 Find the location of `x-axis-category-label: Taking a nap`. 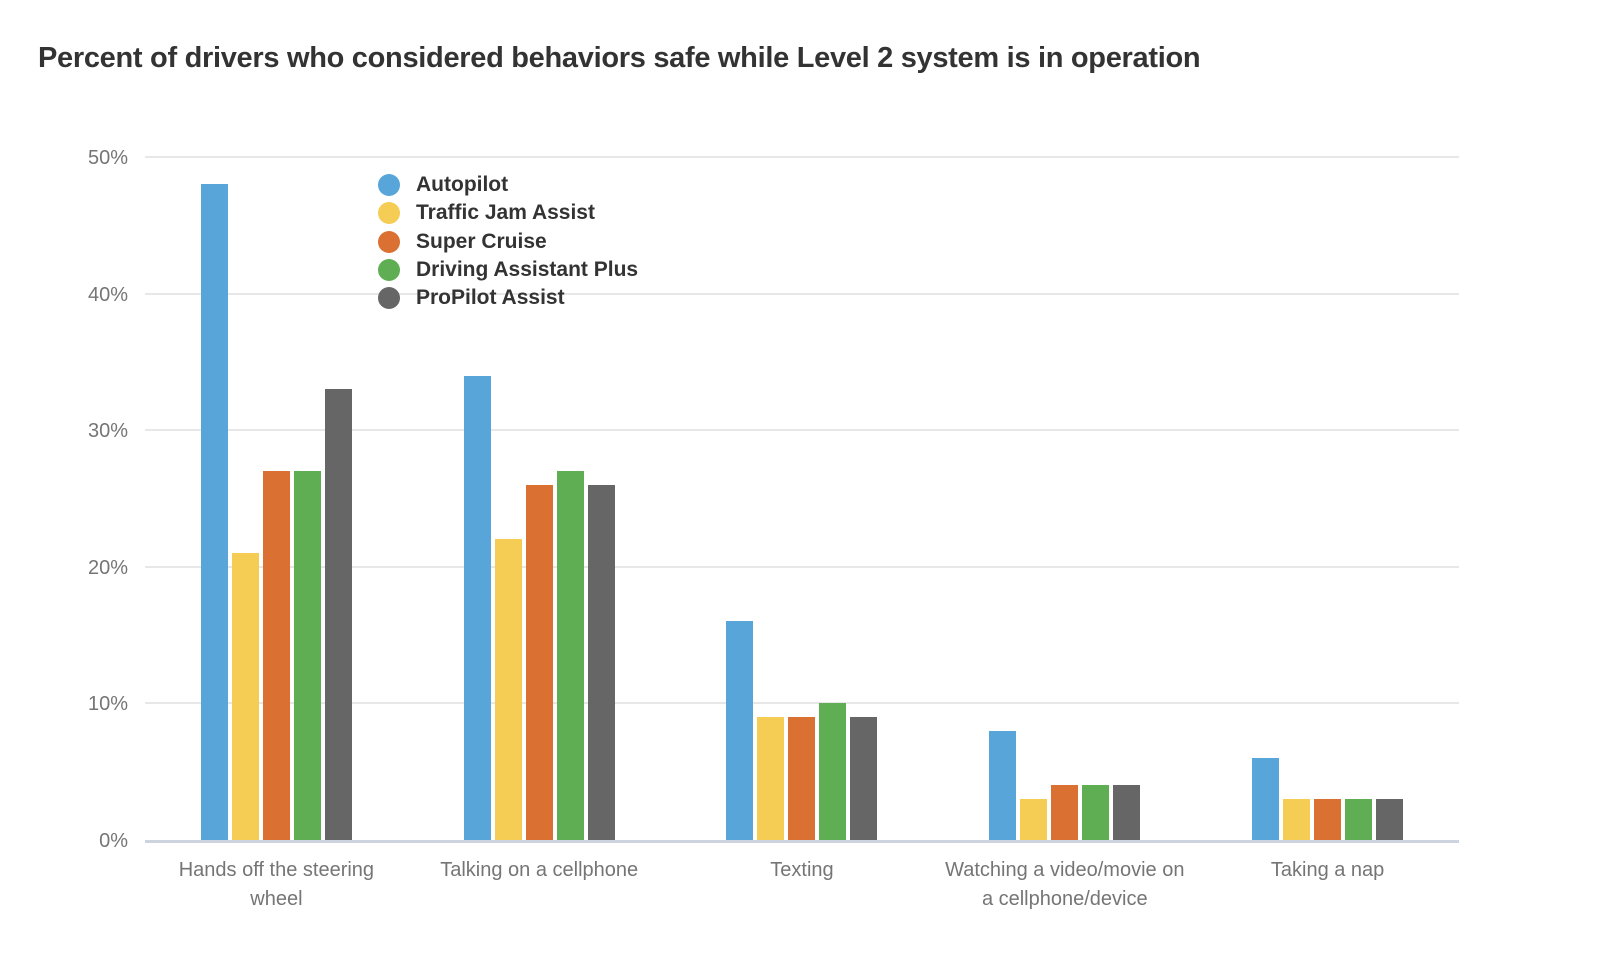

x-axis-category-label: Taking a nap is located at coordinates (1327, 870).